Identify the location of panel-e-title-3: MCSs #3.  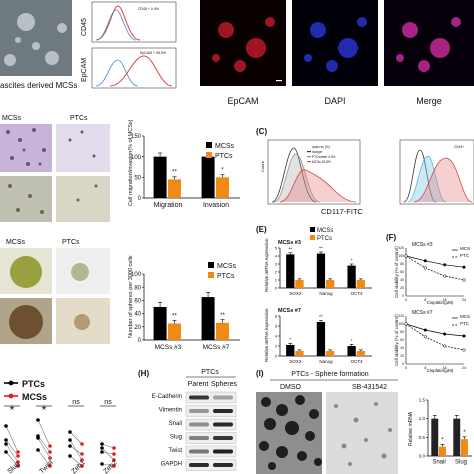
(289, 243).